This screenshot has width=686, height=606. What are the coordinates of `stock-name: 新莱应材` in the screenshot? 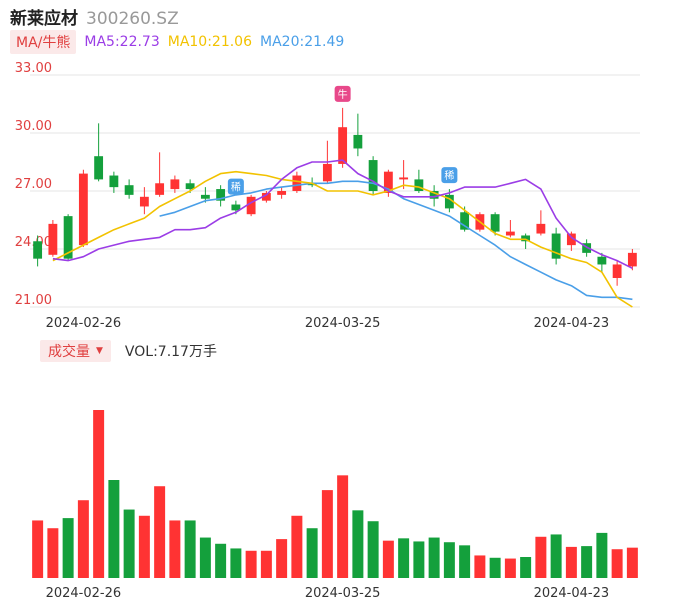 It's located at (44, 19).